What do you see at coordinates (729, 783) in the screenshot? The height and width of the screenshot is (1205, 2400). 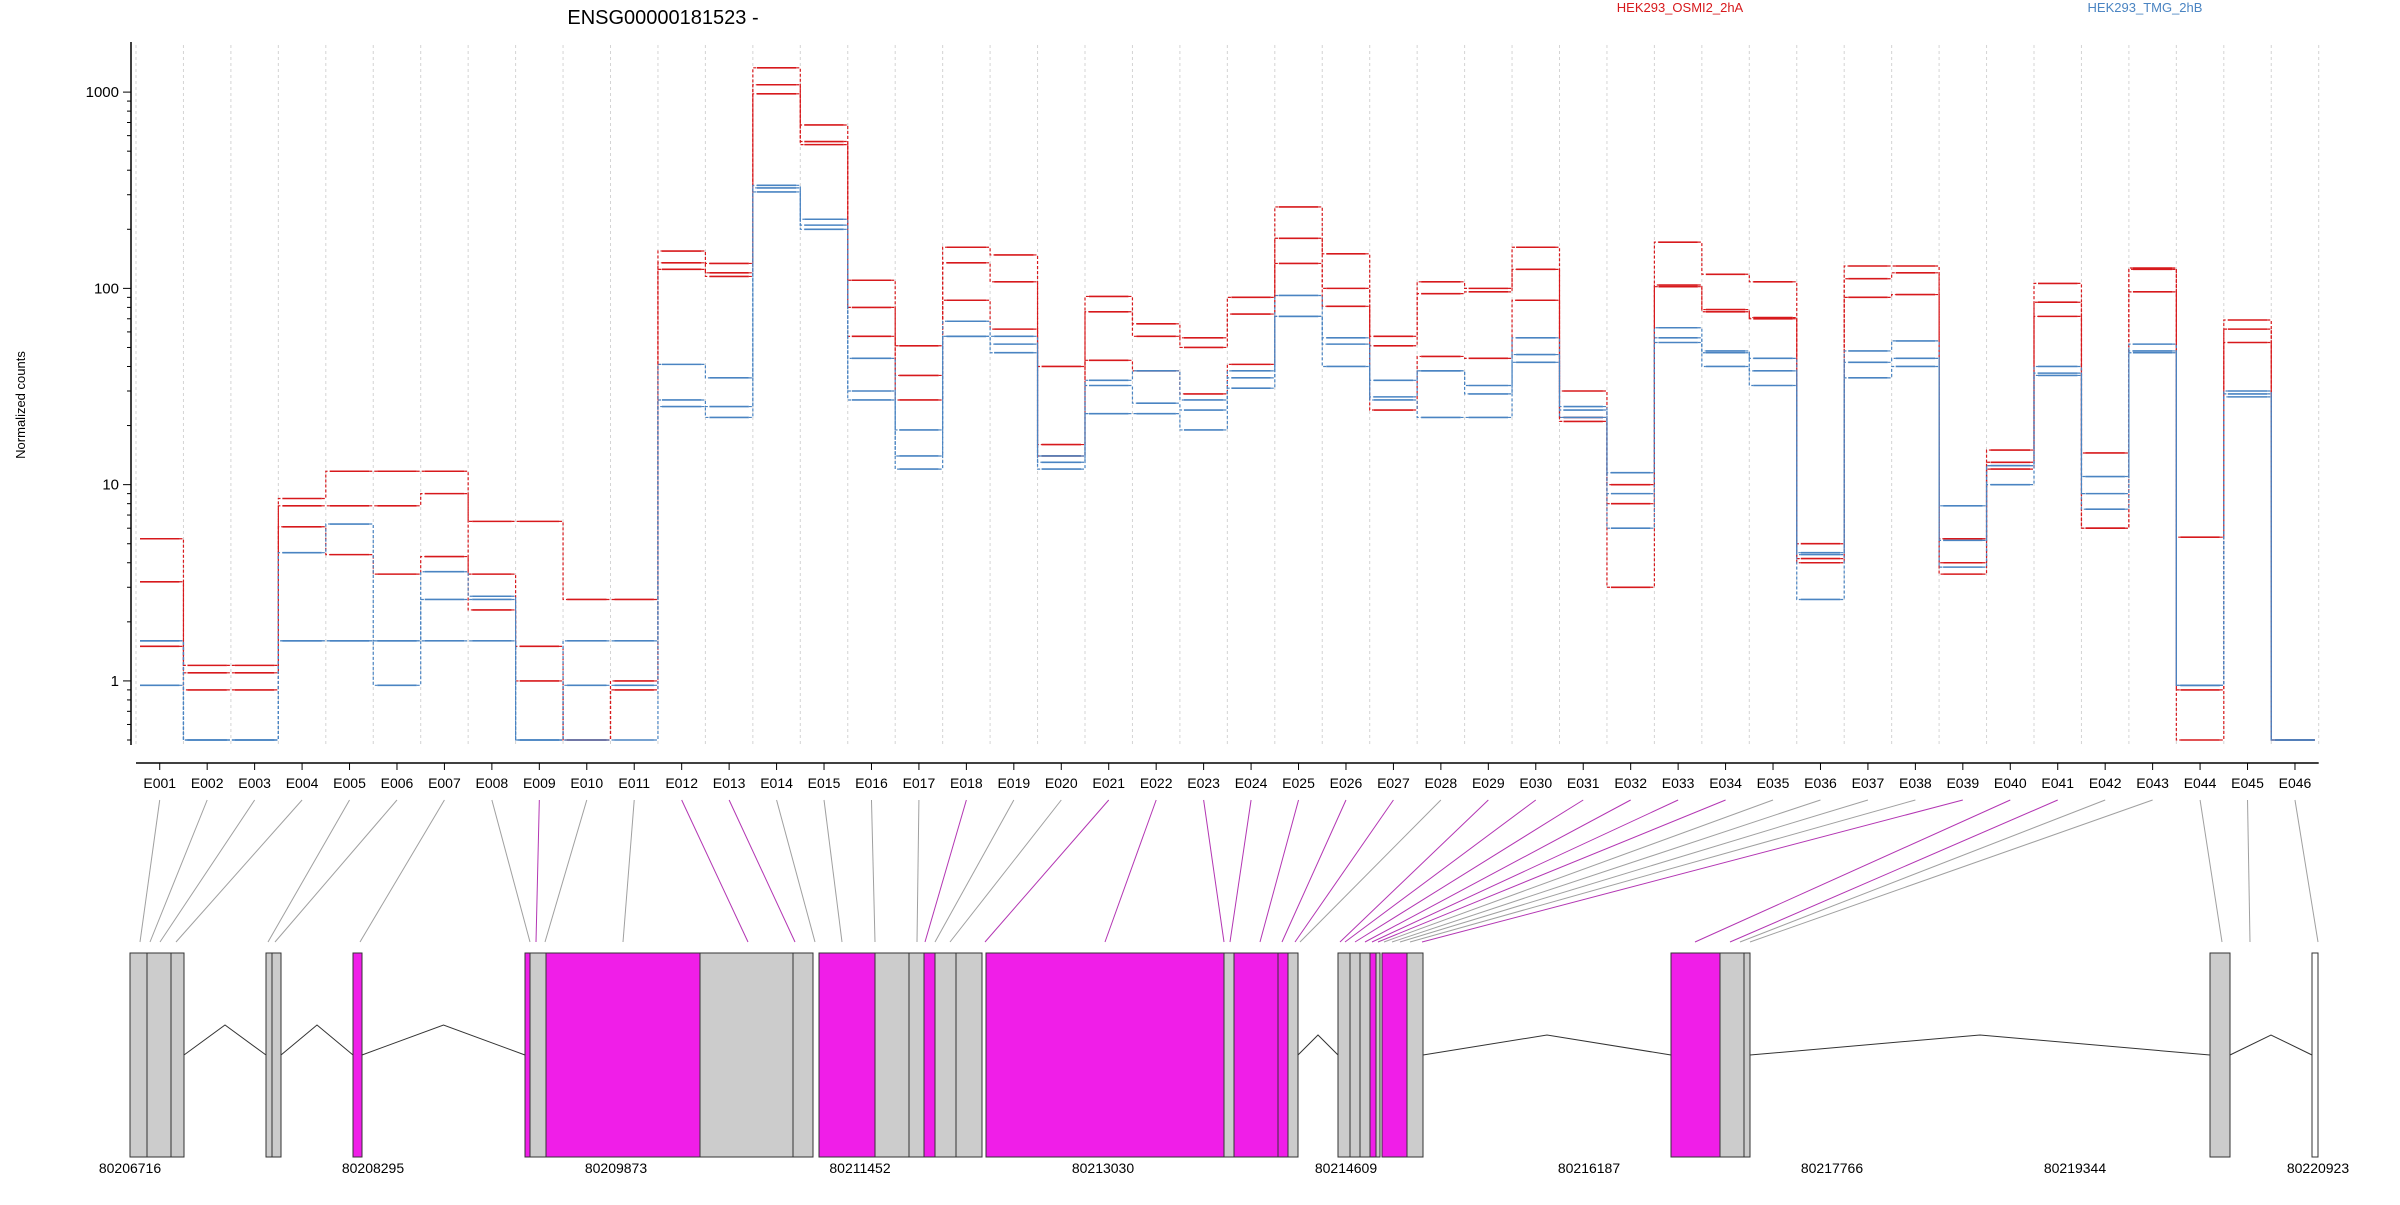 I see `exon-label: E013` at bounding box center [729, 783].